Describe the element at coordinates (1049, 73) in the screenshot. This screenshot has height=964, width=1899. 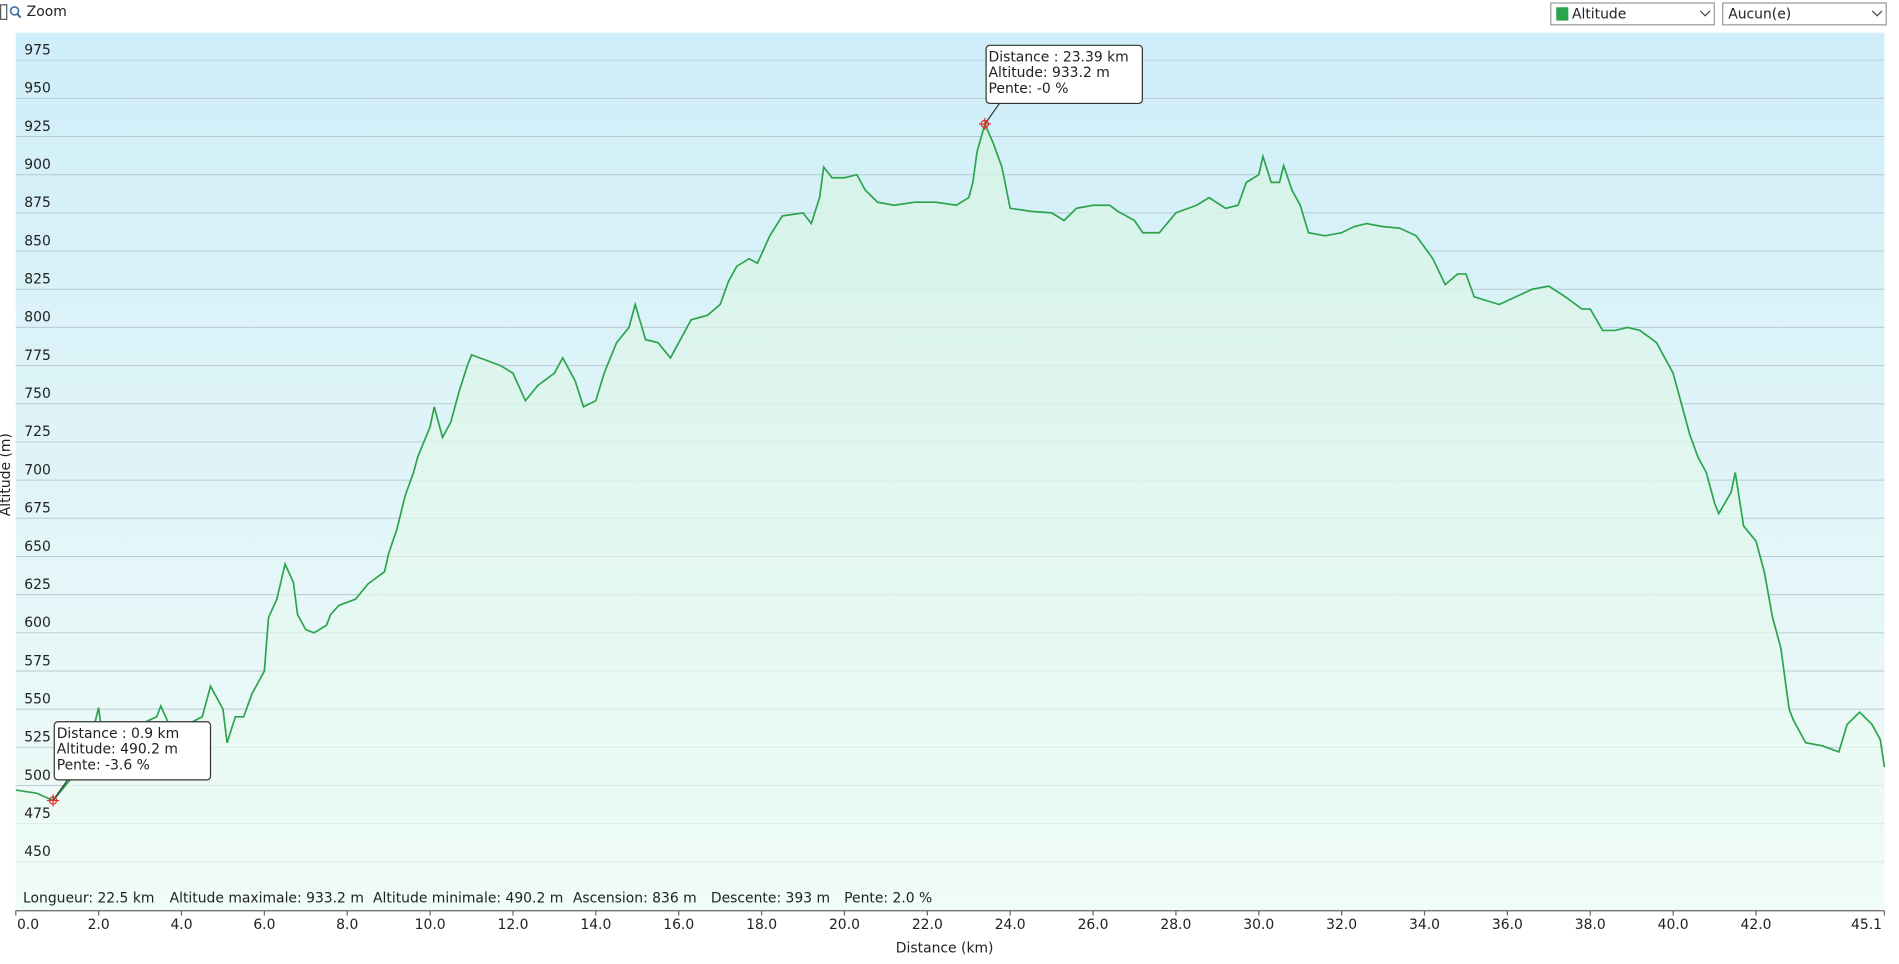
I see `tooltip-line: Altitude: 933.2 m` at that location.